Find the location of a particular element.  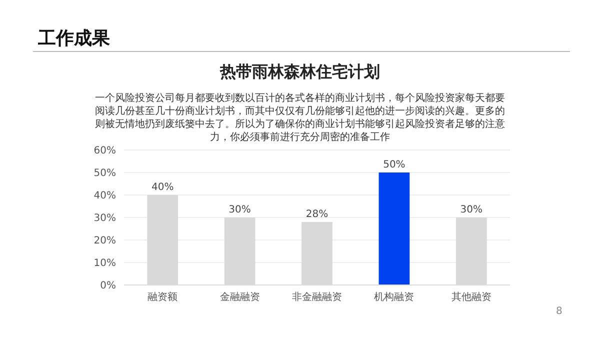

data-label: 50% is located at coordinates (394, 165).